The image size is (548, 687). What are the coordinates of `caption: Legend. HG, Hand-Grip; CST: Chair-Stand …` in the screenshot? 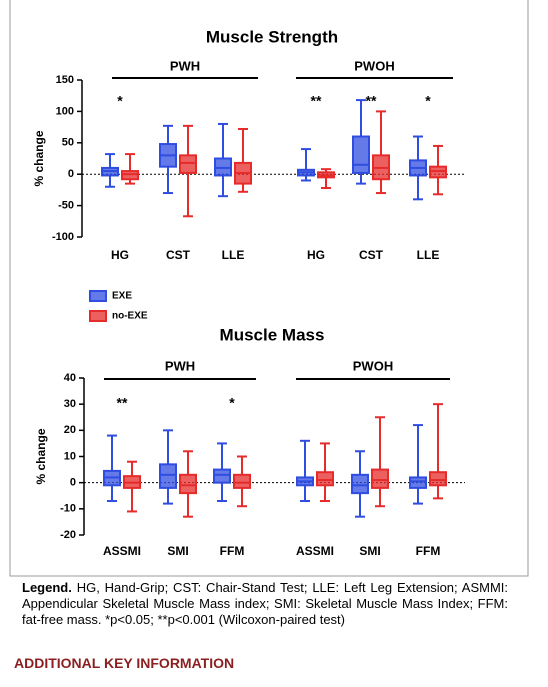 It's located at (265, 604).